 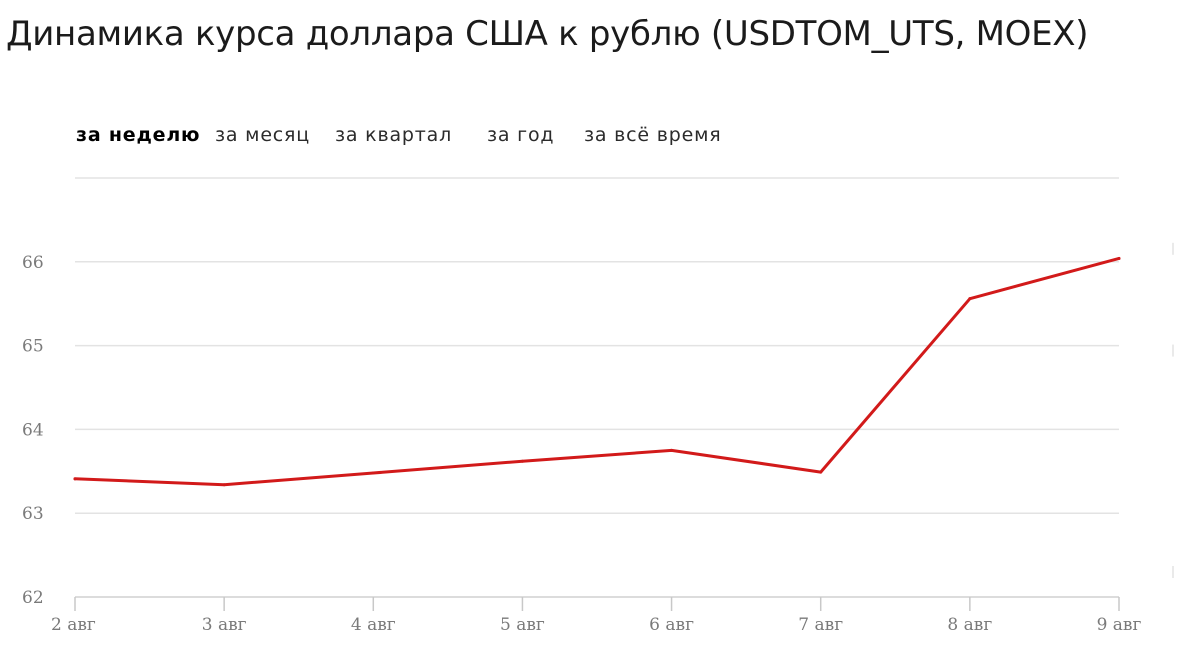 What do you see at coordinates (671, 625) in the screenshot?
I see `x-tick-label: 6 авг` at bounding box center [671, 625].